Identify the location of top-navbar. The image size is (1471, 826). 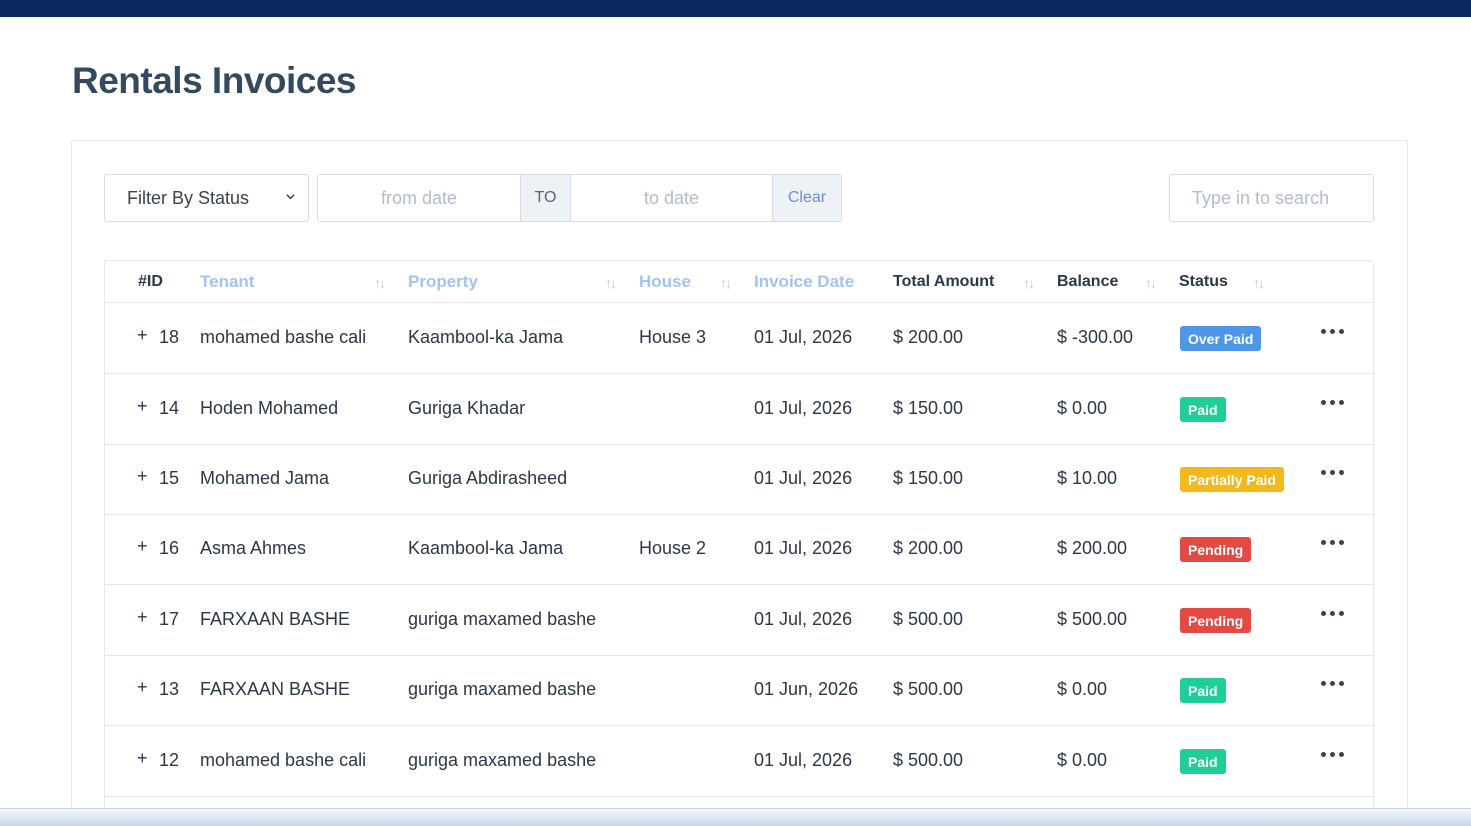
(735, 8).